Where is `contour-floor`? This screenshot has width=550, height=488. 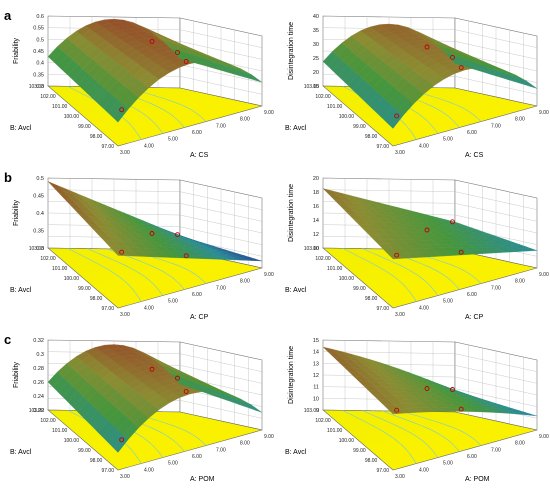 contour-floor is located at coordinates (430, 440).